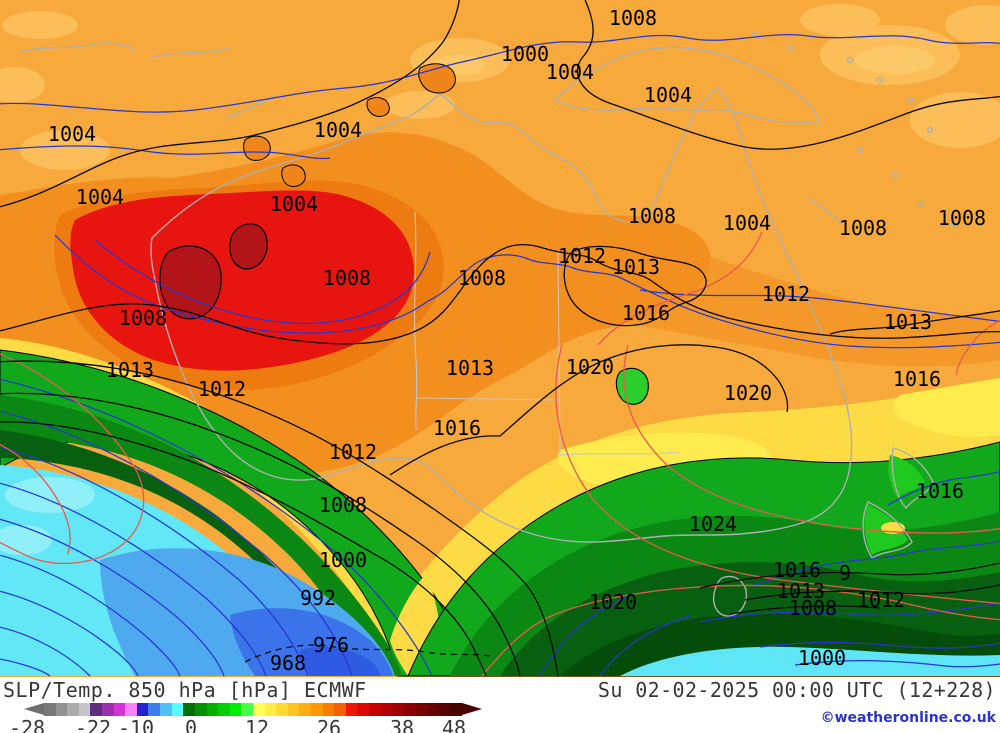  What do you see at coordinates (93, 724) in the screenshot?
I see `colorbar-tick-label: -22` at bounding box center [93, 724].